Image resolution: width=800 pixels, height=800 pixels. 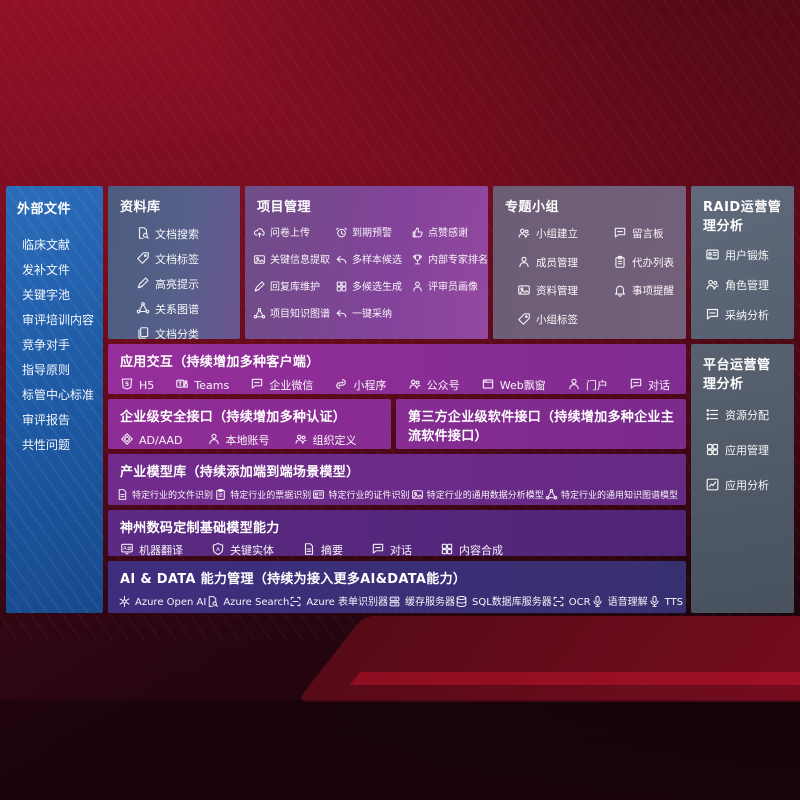 What do you see at coordinates (185, 309) in the screenshot?
I see `list-item: 关系图谱` at bounding box center [185, 309].